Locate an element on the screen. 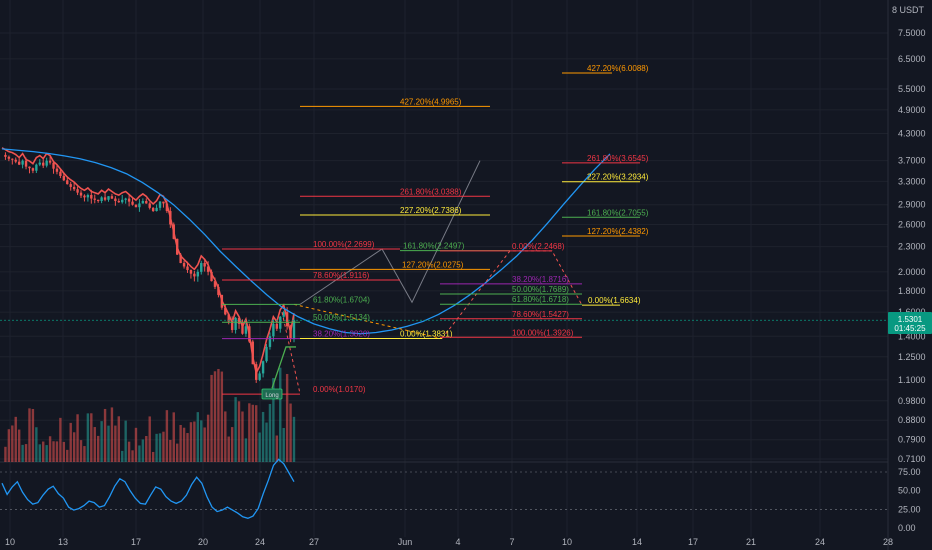  fib-label: 161.80%(2.7055) is located at coordinates (618, 212).